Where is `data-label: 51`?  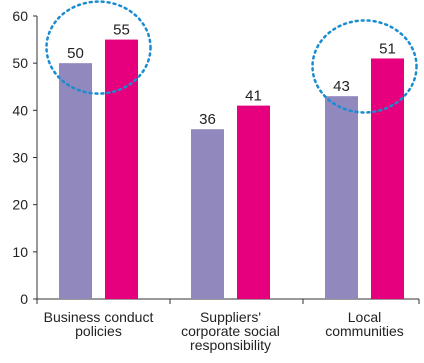 data-label: 51 is located at coordinates (387, 48).